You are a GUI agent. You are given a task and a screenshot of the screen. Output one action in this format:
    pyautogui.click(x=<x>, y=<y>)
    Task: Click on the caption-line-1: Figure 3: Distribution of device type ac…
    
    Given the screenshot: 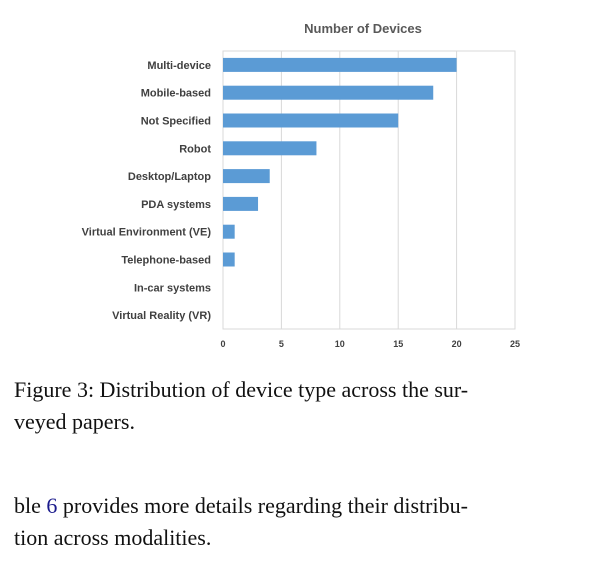 What is the action you would take?
    pyautogui.click(x=241, y=389)
    